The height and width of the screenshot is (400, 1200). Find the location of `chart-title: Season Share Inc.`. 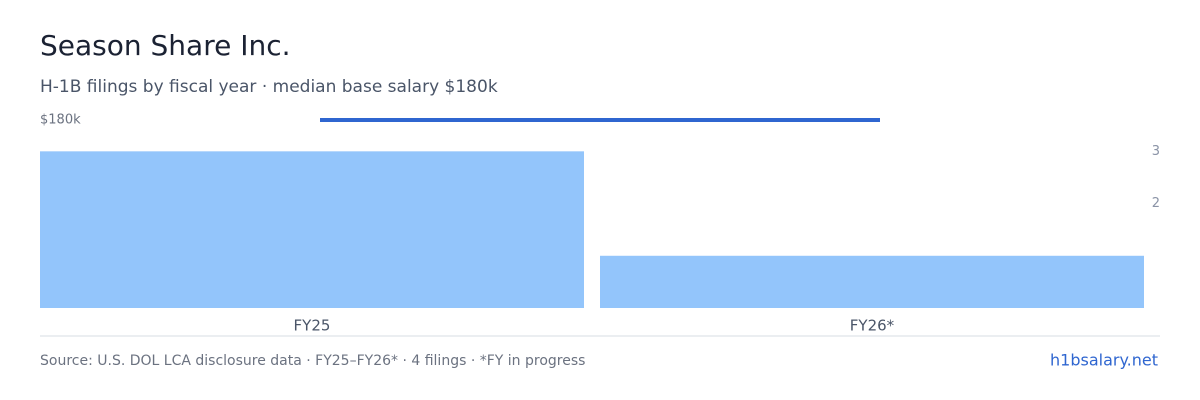

chart-title: Season Share Inc. is located at coordinates (165, 45).